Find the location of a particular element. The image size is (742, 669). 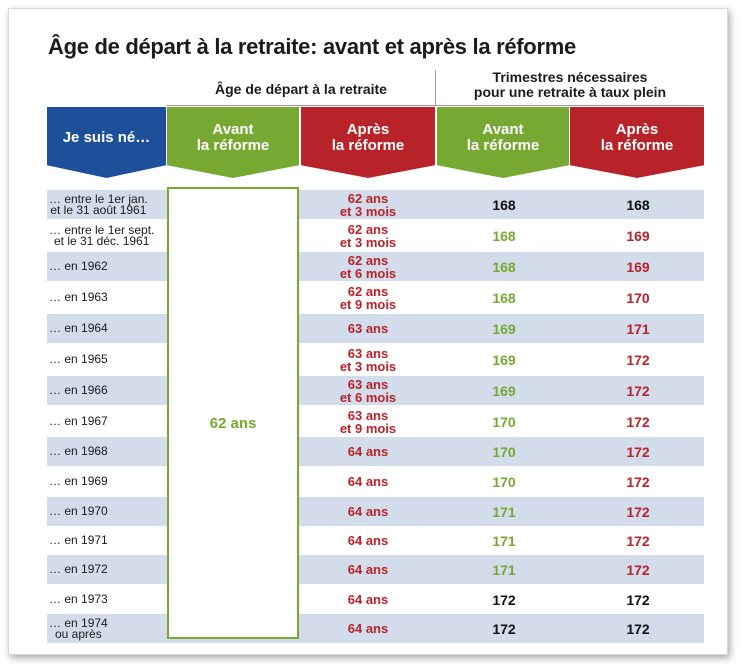

born-text: … en 1964 is located at coordinates (78, 328).